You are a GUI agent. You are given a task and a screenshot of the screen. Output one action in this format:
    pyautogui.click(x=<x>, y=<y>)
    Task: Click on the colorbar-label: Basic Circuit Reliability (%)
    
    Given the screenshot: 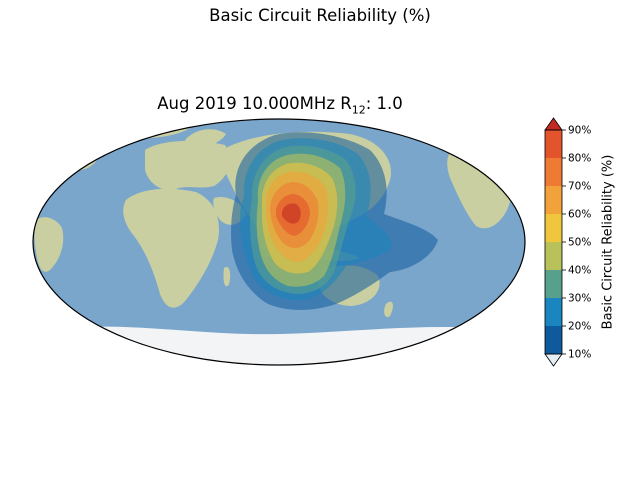 What is the action you would take?
    pyautogui.click(x=608, y=242)
    